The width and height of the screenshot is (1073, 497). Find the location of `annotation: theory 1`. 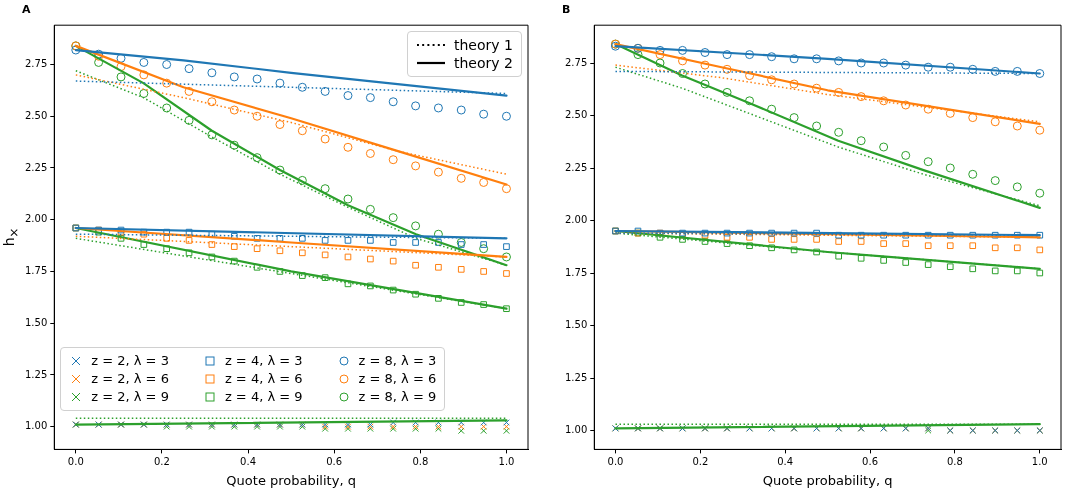

annotation: theory 1 is located at coordinates (483, 45).